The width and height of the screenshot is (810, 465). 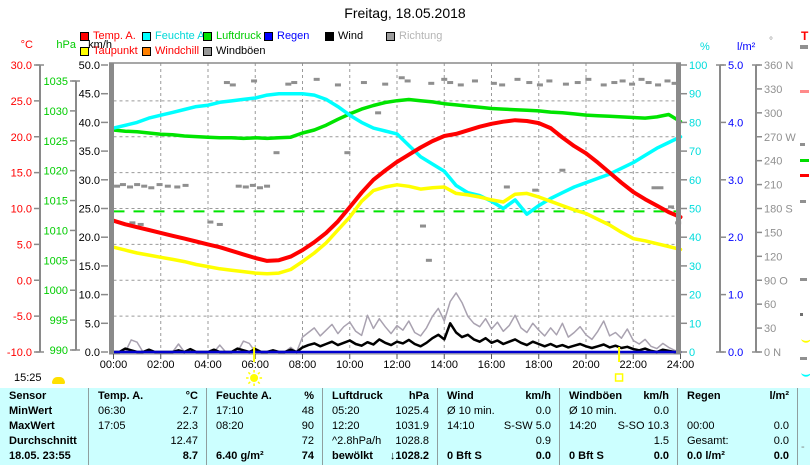 What do you see at coordinates (583, 426) in the screenshot?
I see `cell-time-value: 14:20` at bounding box center [583, 426].